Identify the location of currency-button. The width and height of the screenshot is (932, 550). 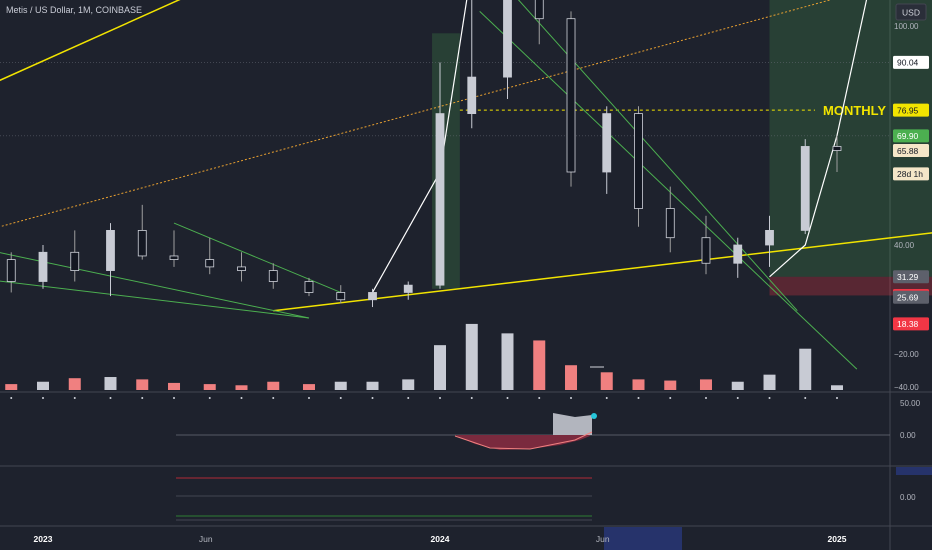
(911, 12).